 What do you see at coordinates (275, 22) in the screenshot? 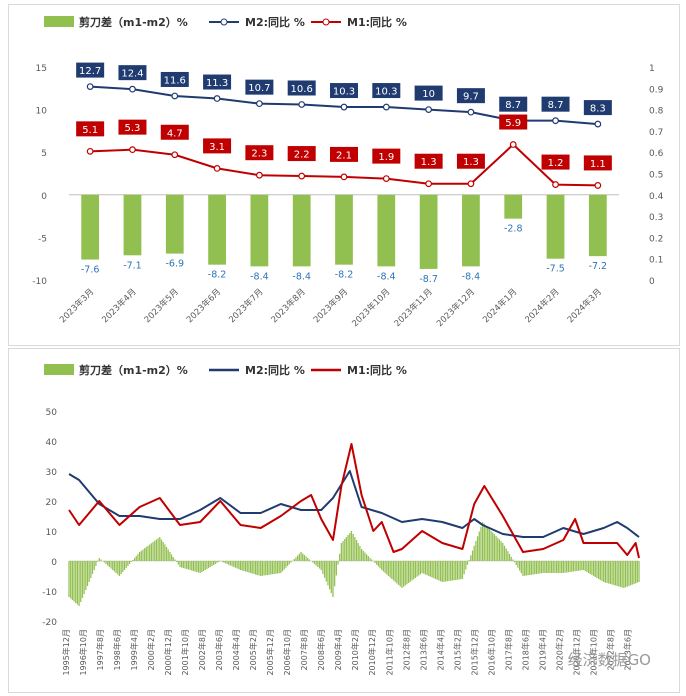
I see `legend-m2-label: M2:同比 %` at bounding box center [275, 22].